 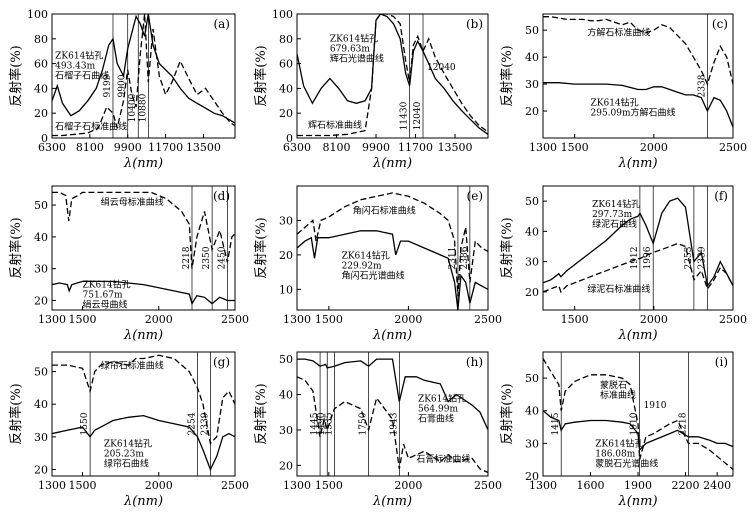 I want to click on series-label-line: 蒙脱石, so click(x=613, y=385).